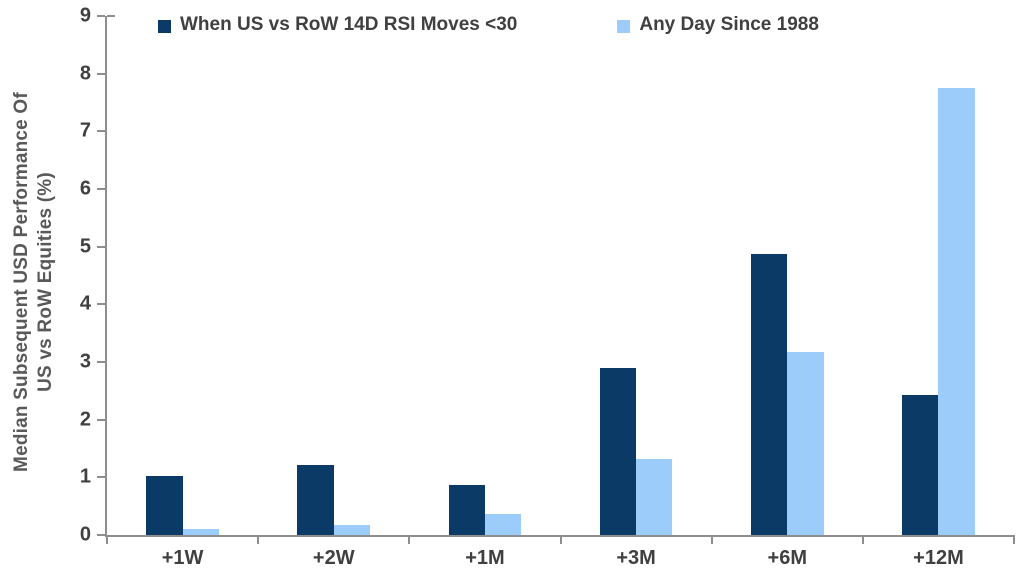  Describe the element at coordinates (624, 26) in the screenshot. I see `legend-swatch-anyday-icon` at that location.